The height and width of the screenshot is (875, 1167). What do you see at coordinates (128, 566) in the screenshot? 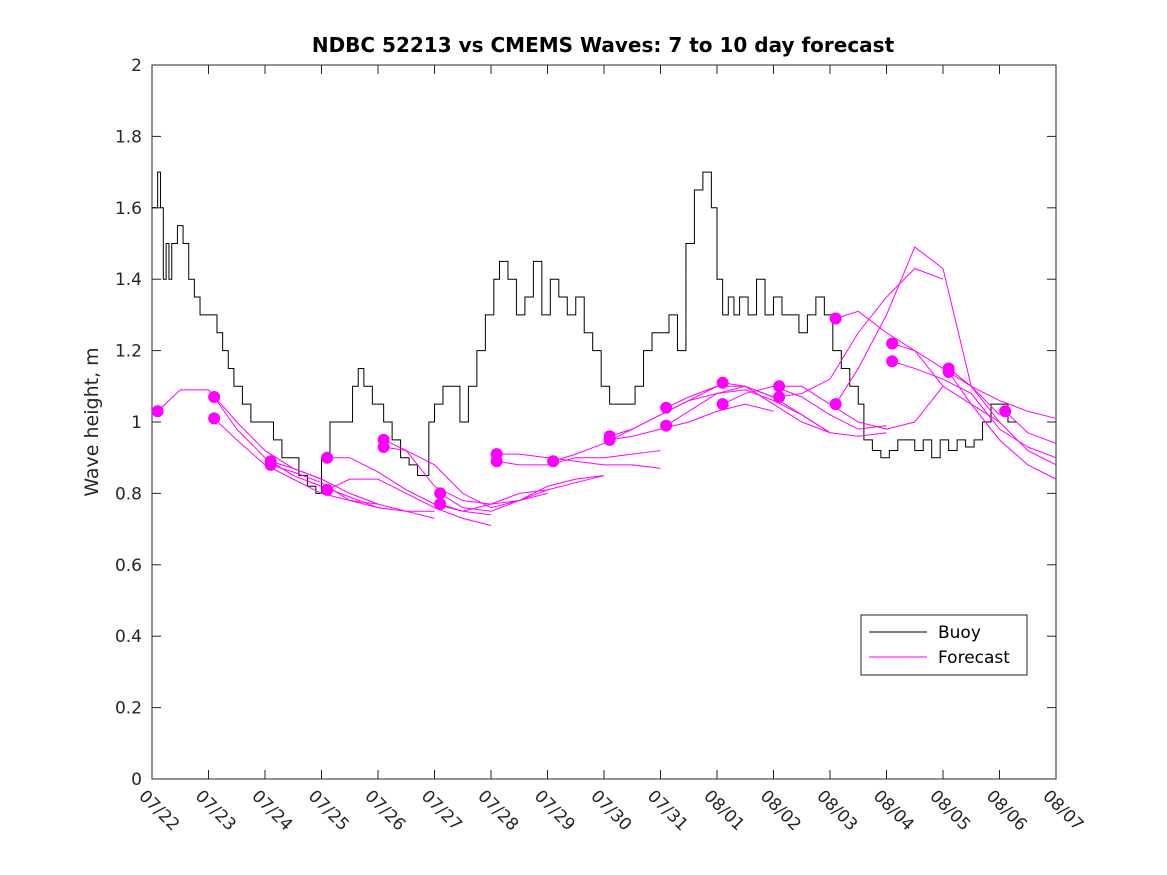
I see `y-tick-label: 0.6` at bounding box center [128, 566].